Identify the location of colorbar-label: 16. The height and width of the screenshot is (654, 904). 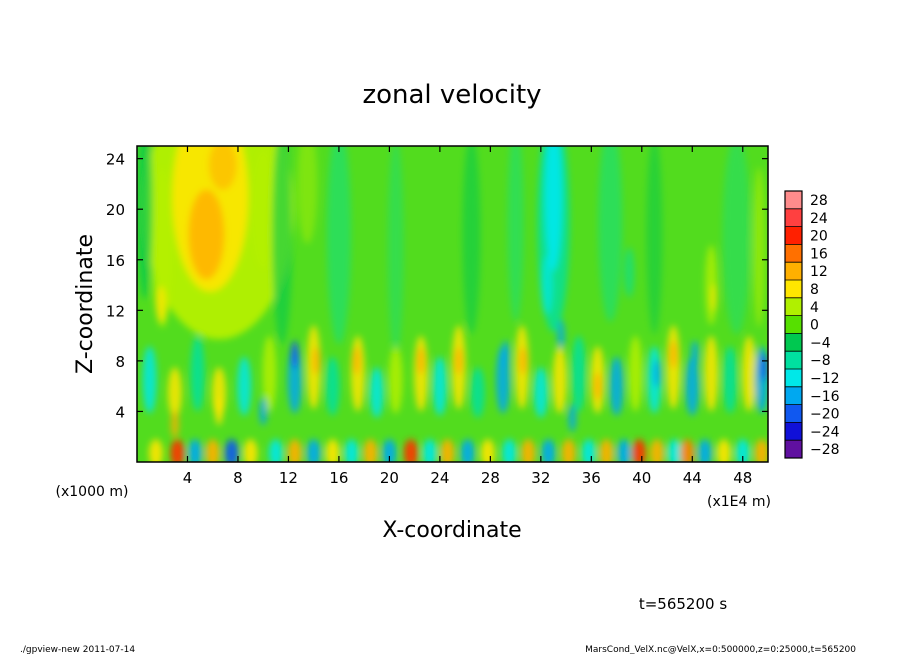
(819, 254).